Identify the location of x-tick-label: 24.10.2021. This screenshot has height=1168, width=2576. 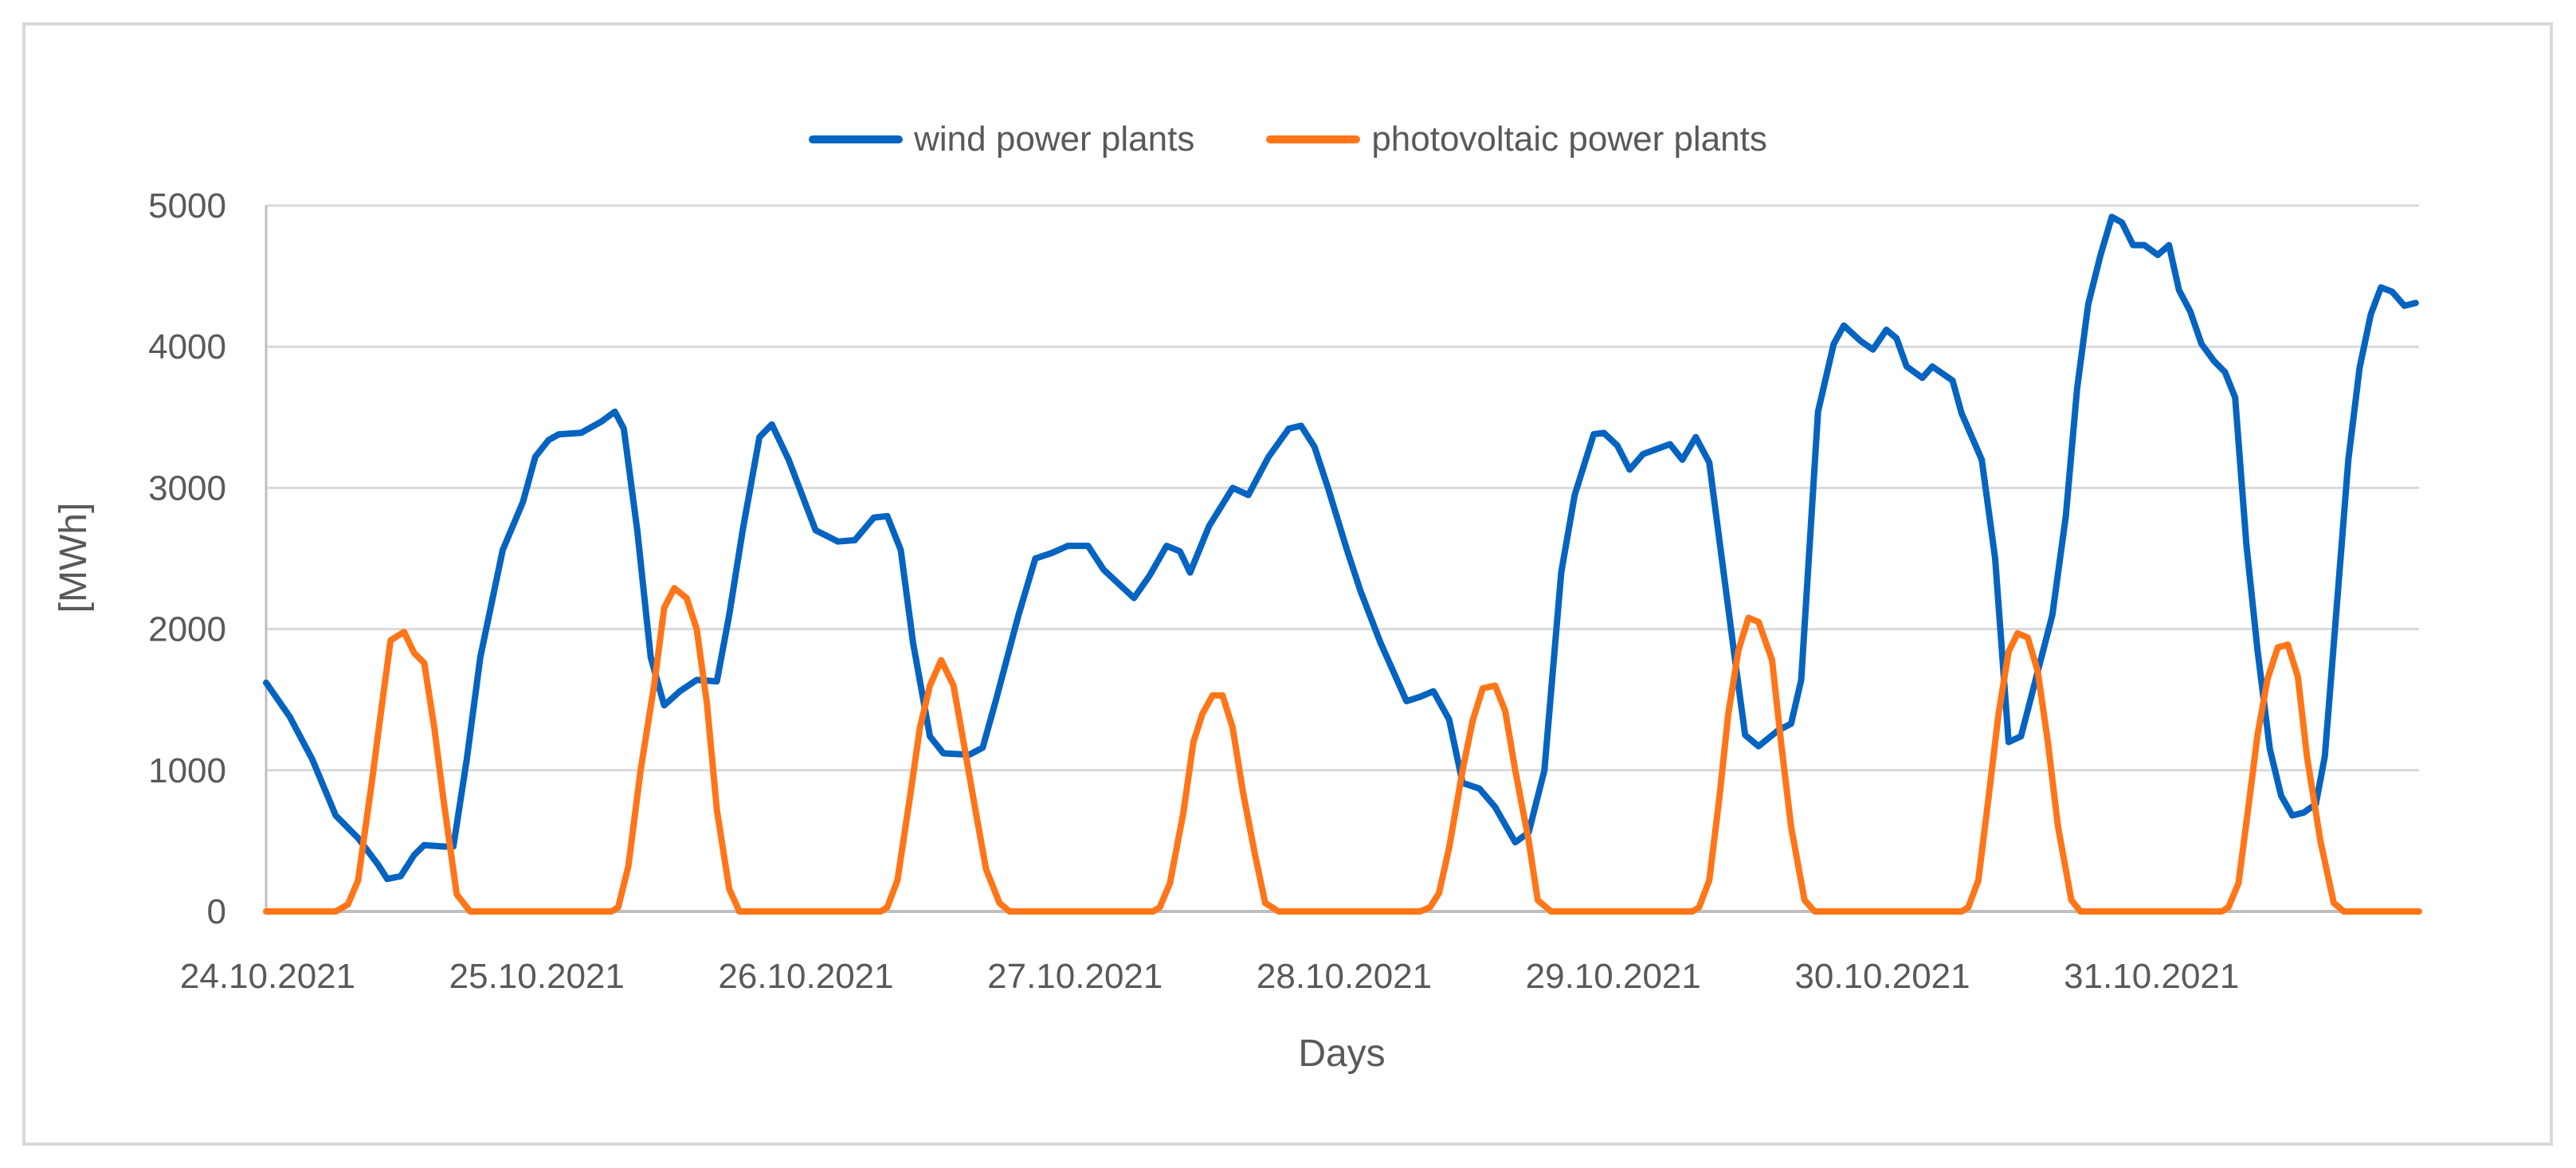
(267, 976).